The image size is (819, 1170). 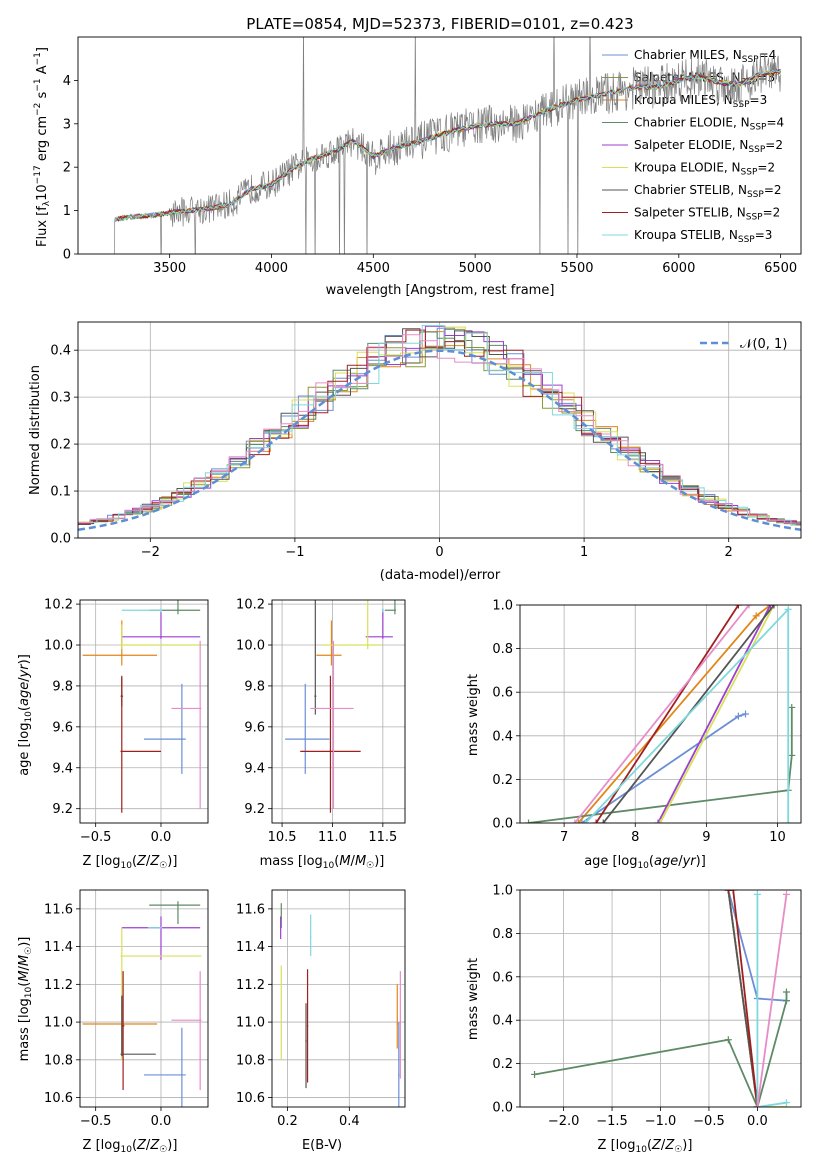 I want to click on age-vs-Z-x-tick-label: −0.5, so click(x=96, y=837).